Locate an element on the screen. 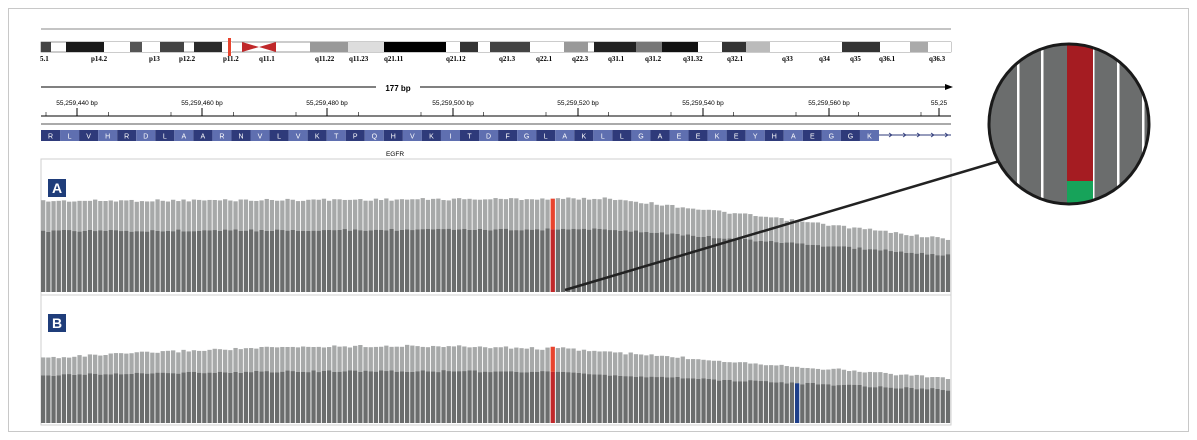 The width and height of the screenshot is (1197, 440). amino-acid-label: R is located at coordinates (221, 137).